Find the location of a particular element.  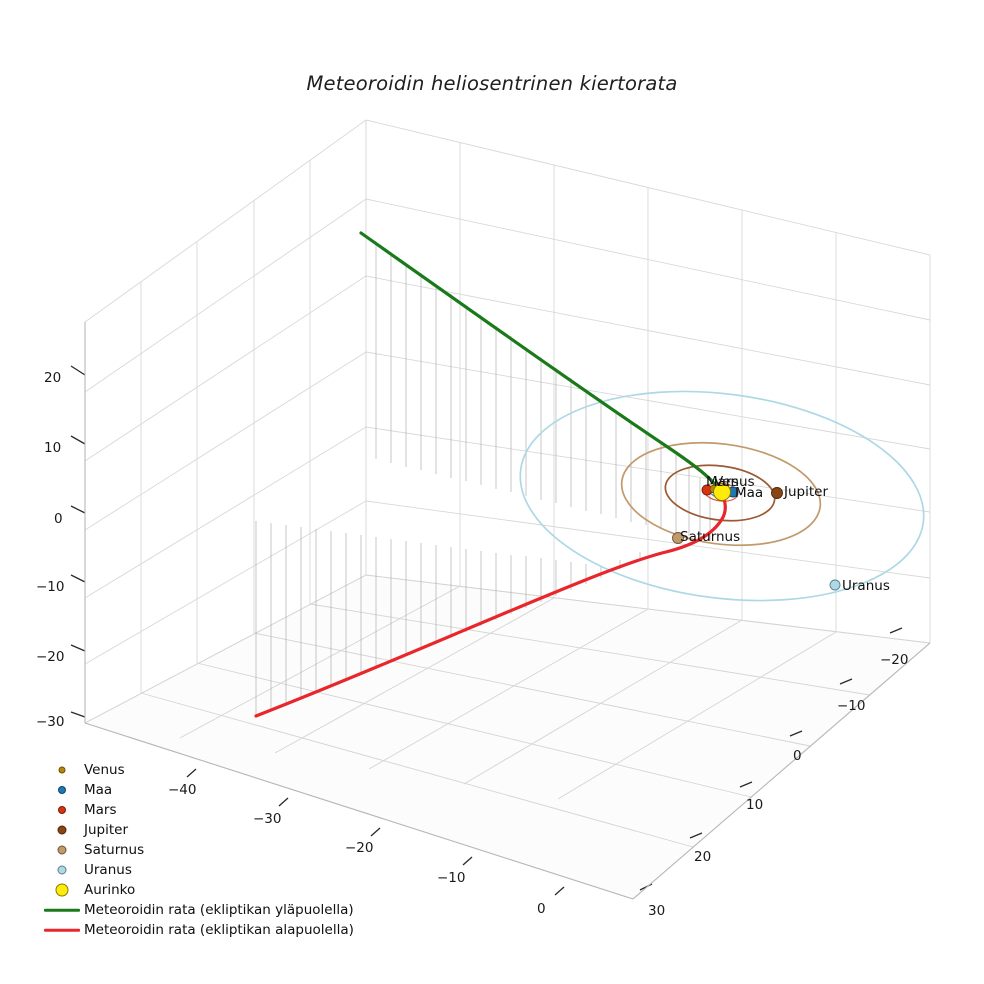

trajectory-below-ecliptic is located at coordinates (490, 604).